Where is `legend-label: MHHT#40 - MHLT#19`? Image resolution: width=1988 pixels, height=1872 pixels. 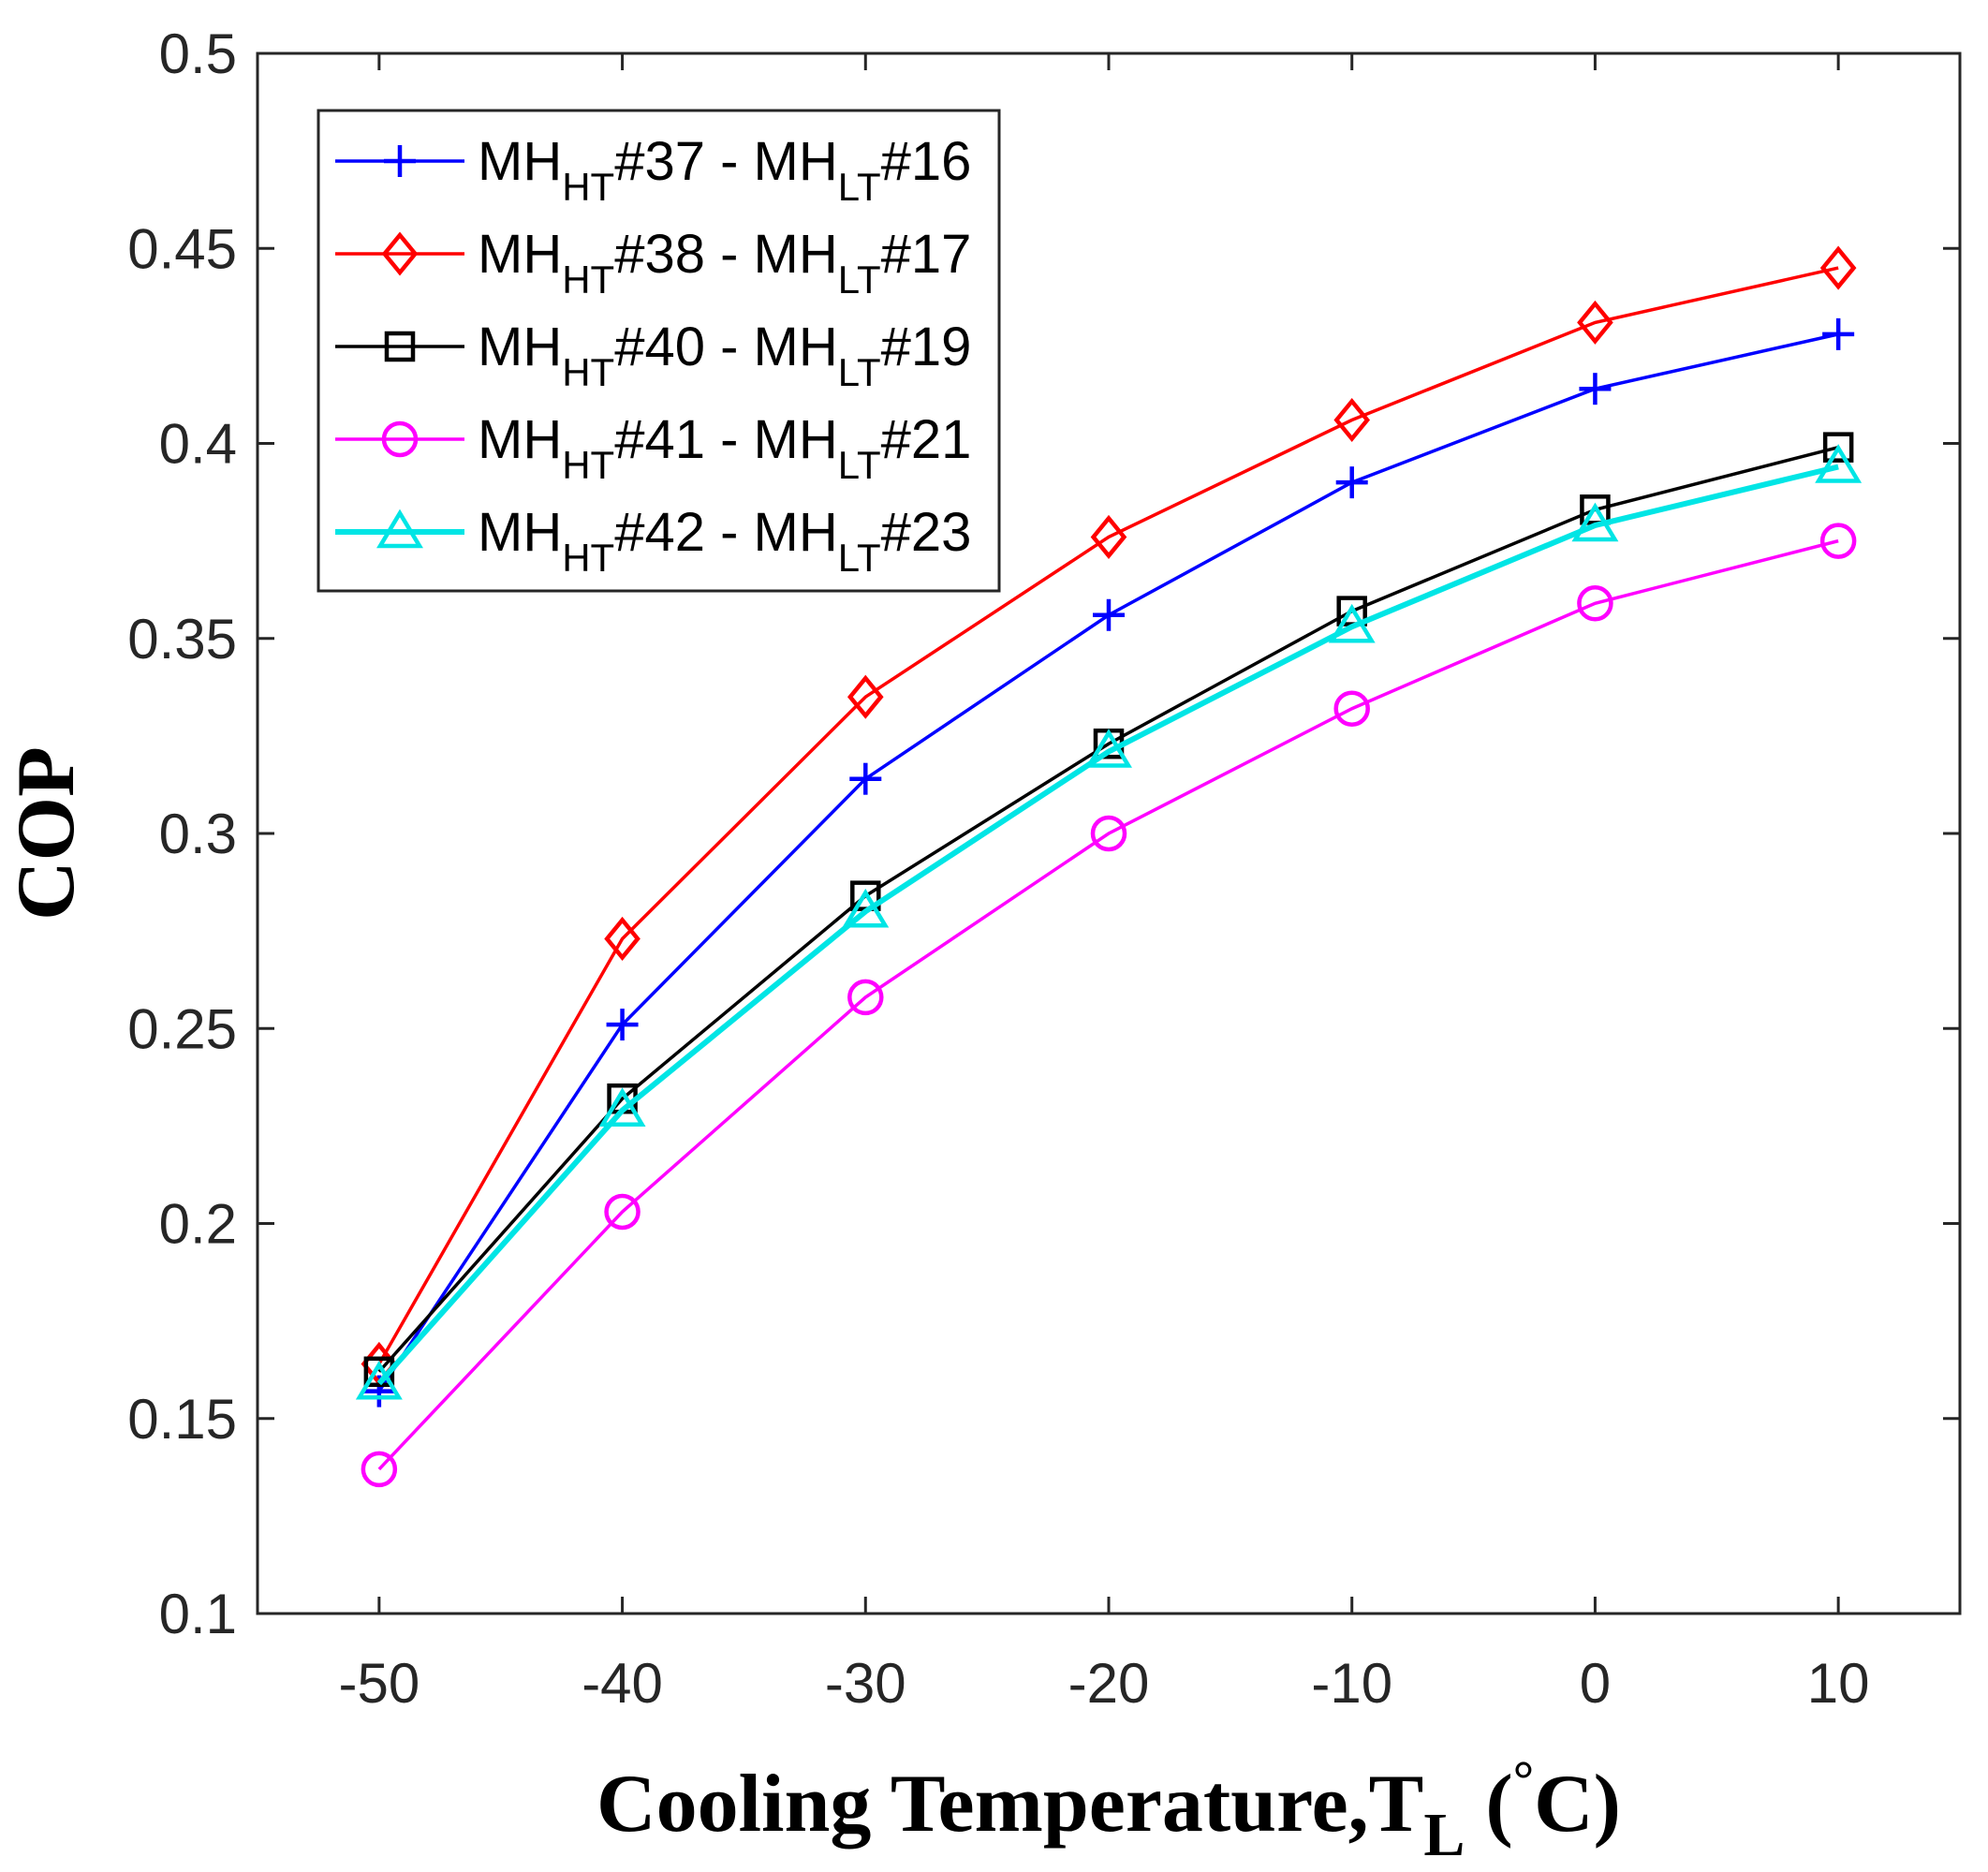 legend-label: MHHT#40 - MHLT#19 is located at coordinates (724, 355).